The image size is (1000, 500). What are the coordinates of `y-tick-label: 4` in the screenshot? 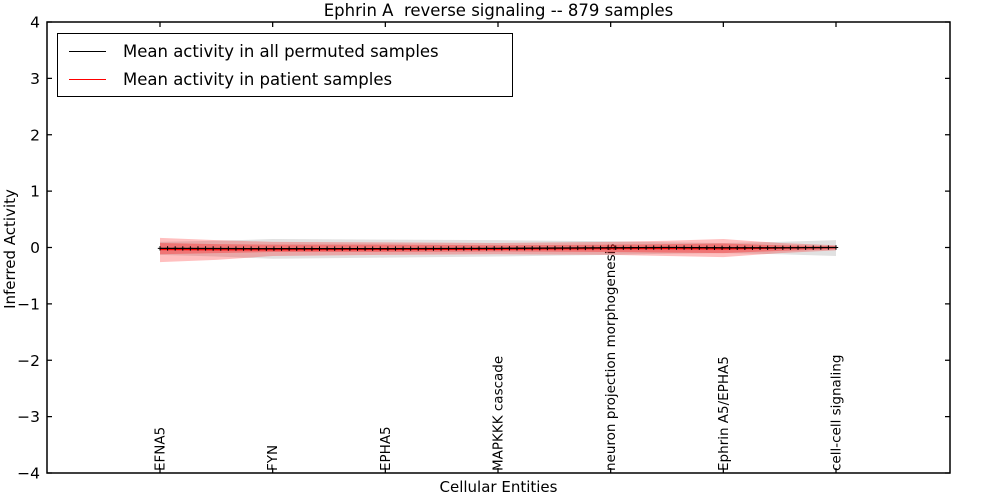 It's located at (35, 23).